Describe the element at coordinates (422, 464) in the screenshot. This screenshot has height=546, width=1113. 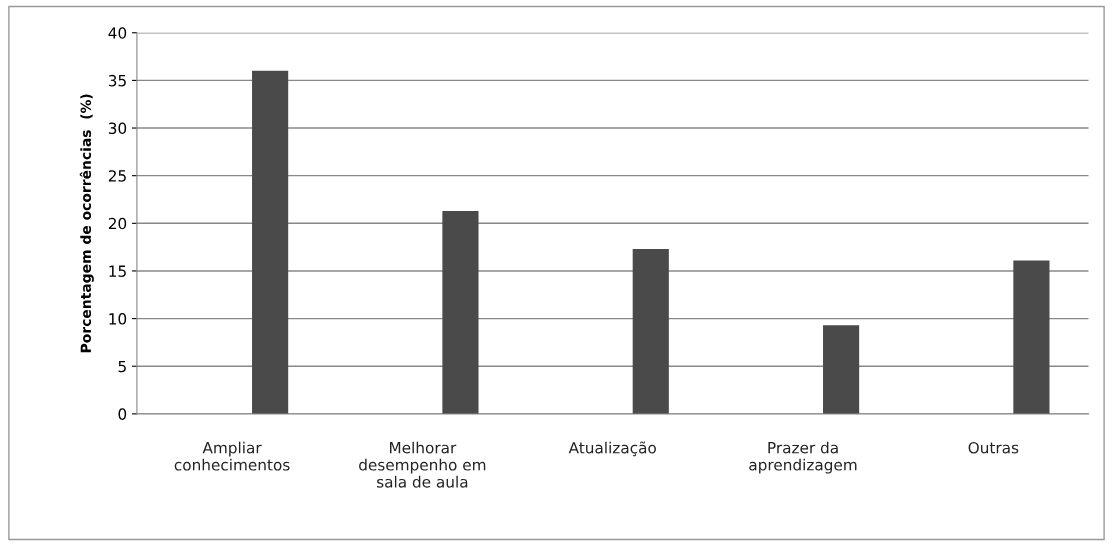
I see `x-tick-label: Melhorar desempenho em sala de aula` at that location.